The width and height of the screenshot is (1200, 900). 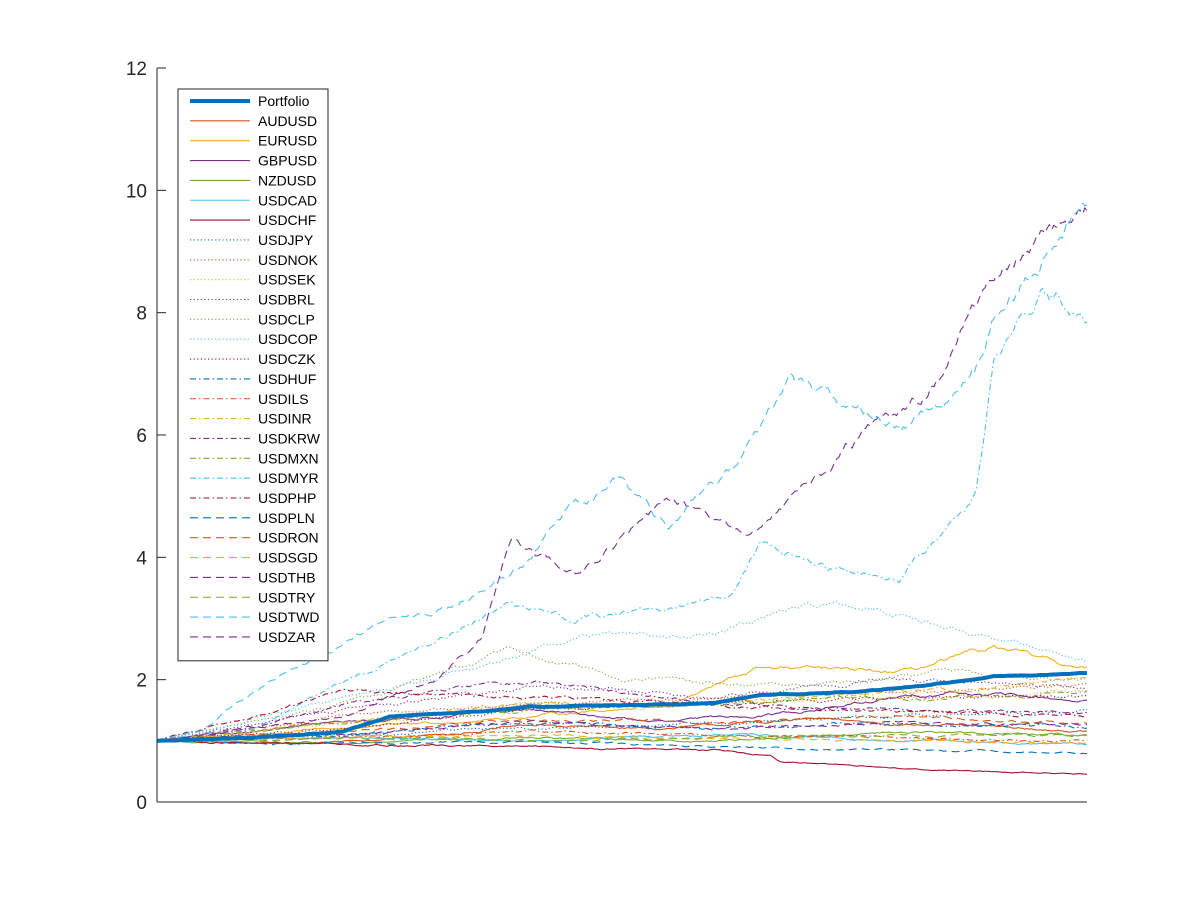 I want to click on legend-label-usdpln: USDPLN, so click(x=286, y=518).